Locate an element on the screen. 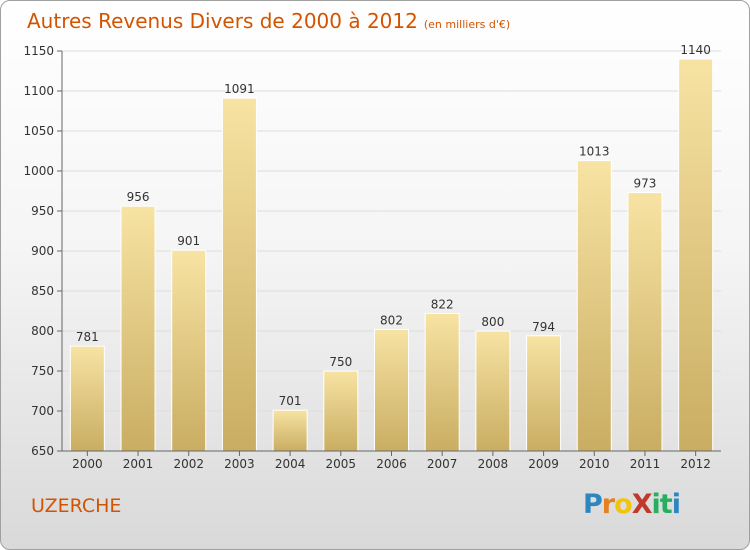  bar-2009 is located at coordinates (544, 393).